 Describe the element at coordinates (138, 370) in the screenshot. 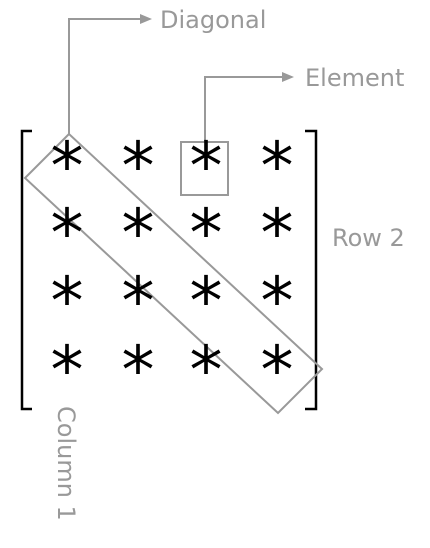

I see `matrix-cell-r4-c2: *` at that location.